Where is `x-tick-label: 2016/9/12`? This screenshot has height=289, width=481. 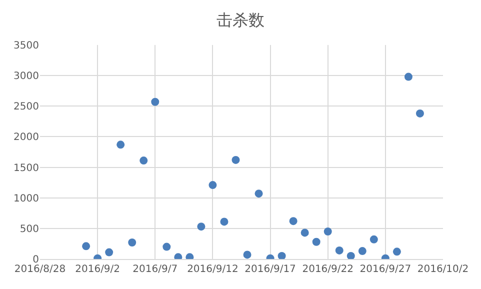 x-tick-label: 2016/9/12 is located at coordinates (212, 269).